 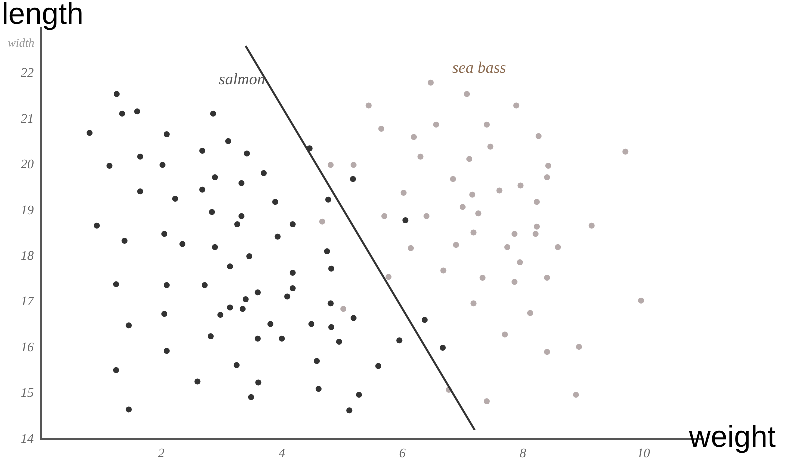 What do you see at coordinates (27, 255) in the screenshot?
I see `y-tick-label: 18` at bounding box center [27, 255].